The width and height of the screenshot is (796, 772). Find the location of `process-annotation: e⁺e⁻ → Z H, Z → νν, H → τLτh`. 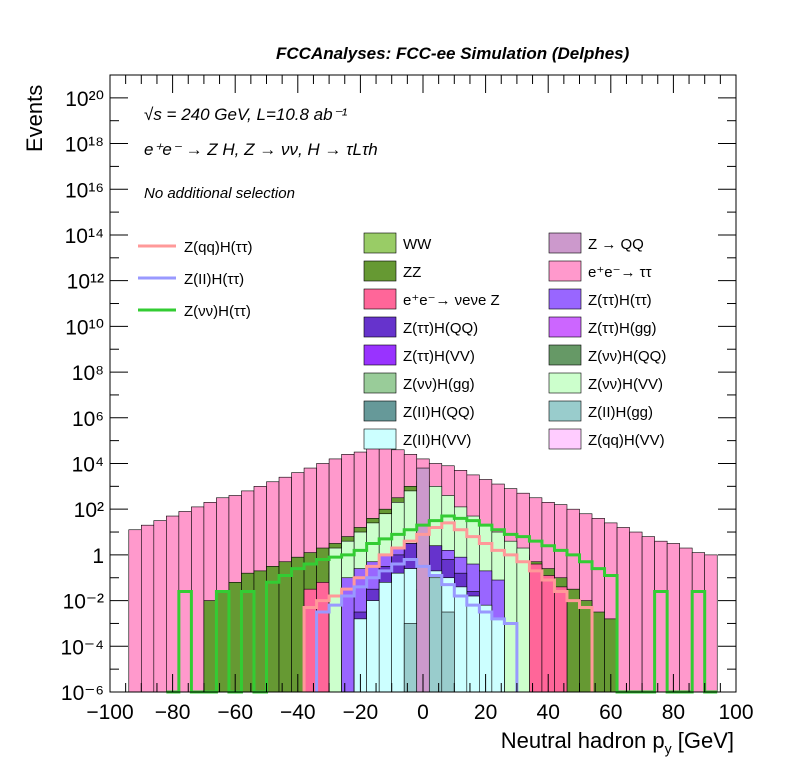

process-annotation: e⁺e⁻ → Z H, Z → νν, H → τLτh is located at coordinates (261, 149).